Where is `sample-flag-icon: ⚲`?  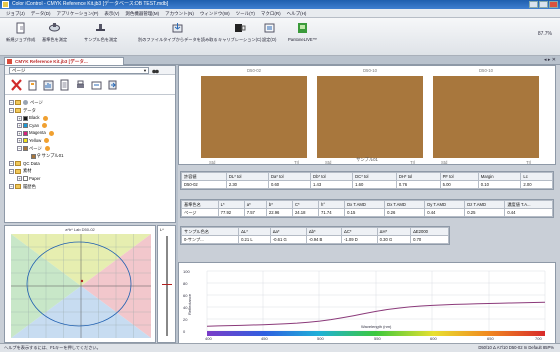 sample-flag-icon: ⚲ is located at coordinates (39, 156).